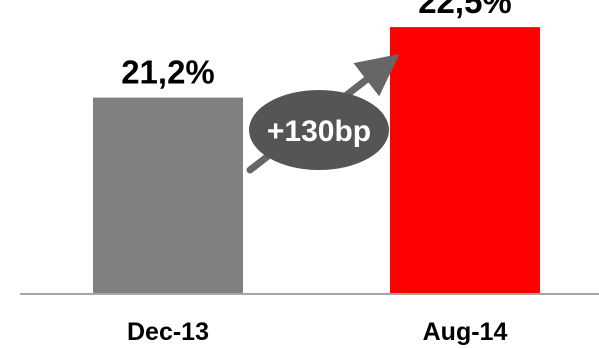 Image resolution: width=599 pixels, height=348 pixels. I want to click on value-label-dec-13: 21,2%, so click(168, 72).